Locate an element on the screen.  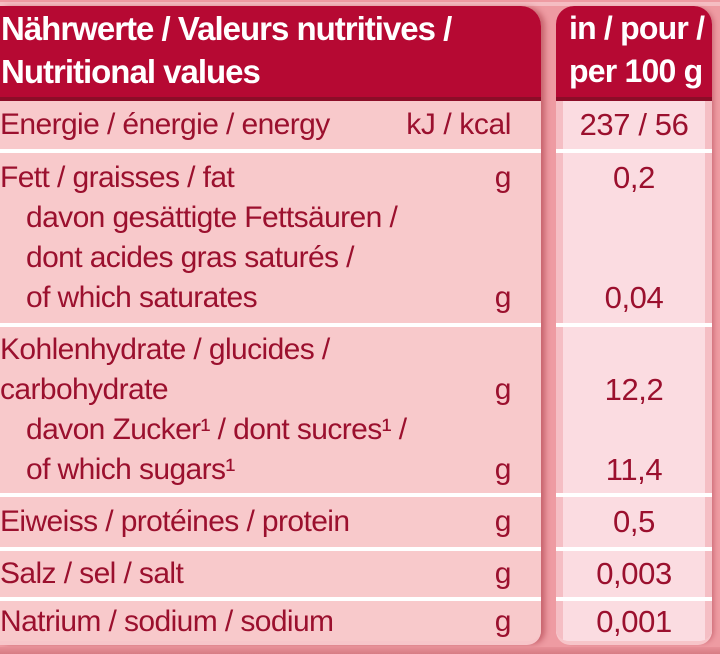
row-energy: Energie / énergie / energy kJ / kcal is located at coordinates (270, 127).